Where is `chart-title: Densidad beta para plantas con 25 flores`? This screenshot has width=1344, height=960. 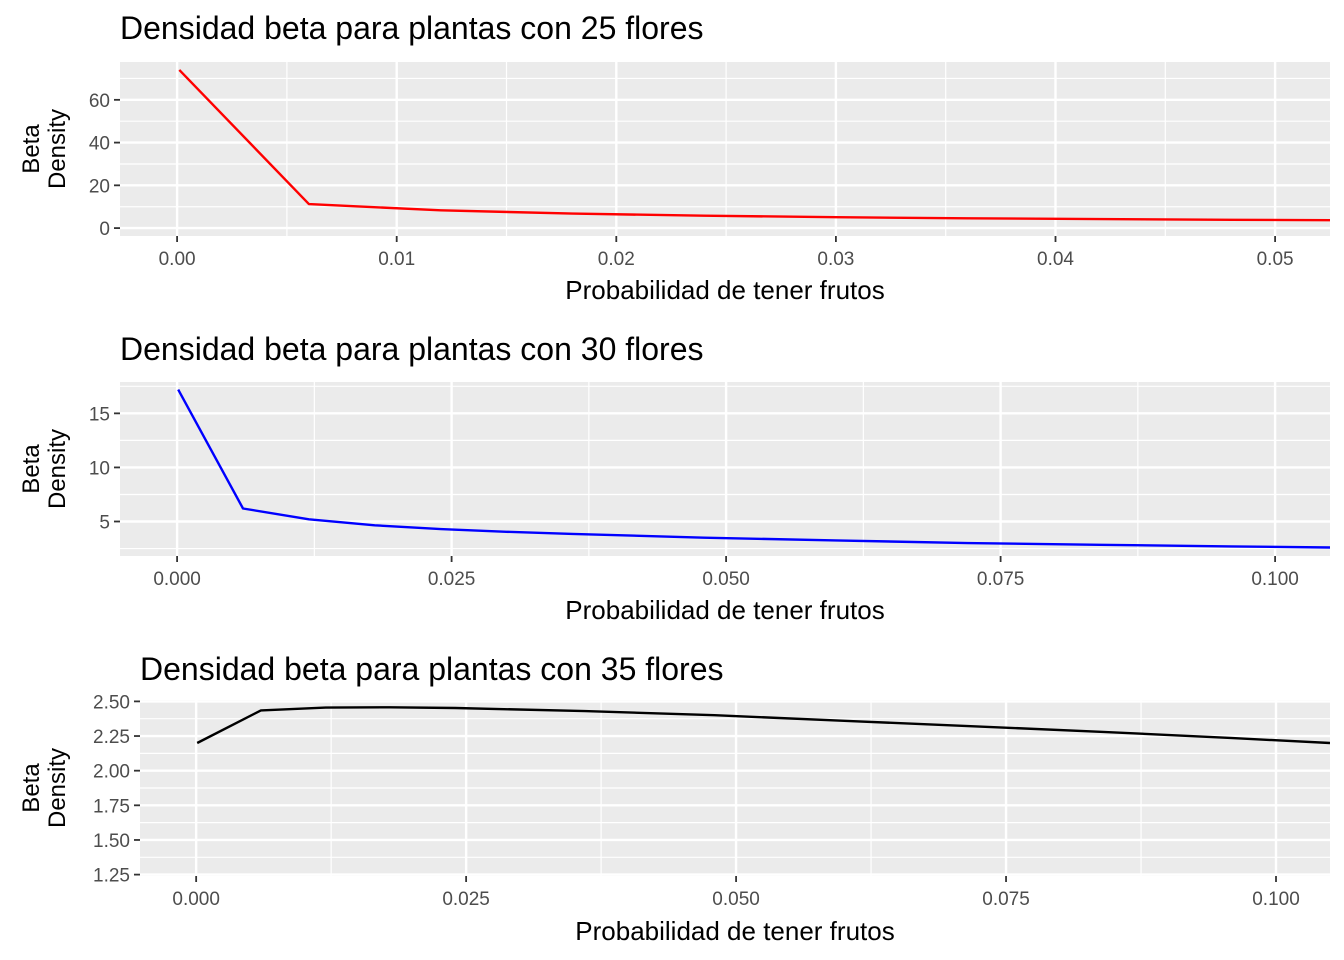
chart-title: Densidad beta para plantas con 25 flores is located at coordinates (412, 28).